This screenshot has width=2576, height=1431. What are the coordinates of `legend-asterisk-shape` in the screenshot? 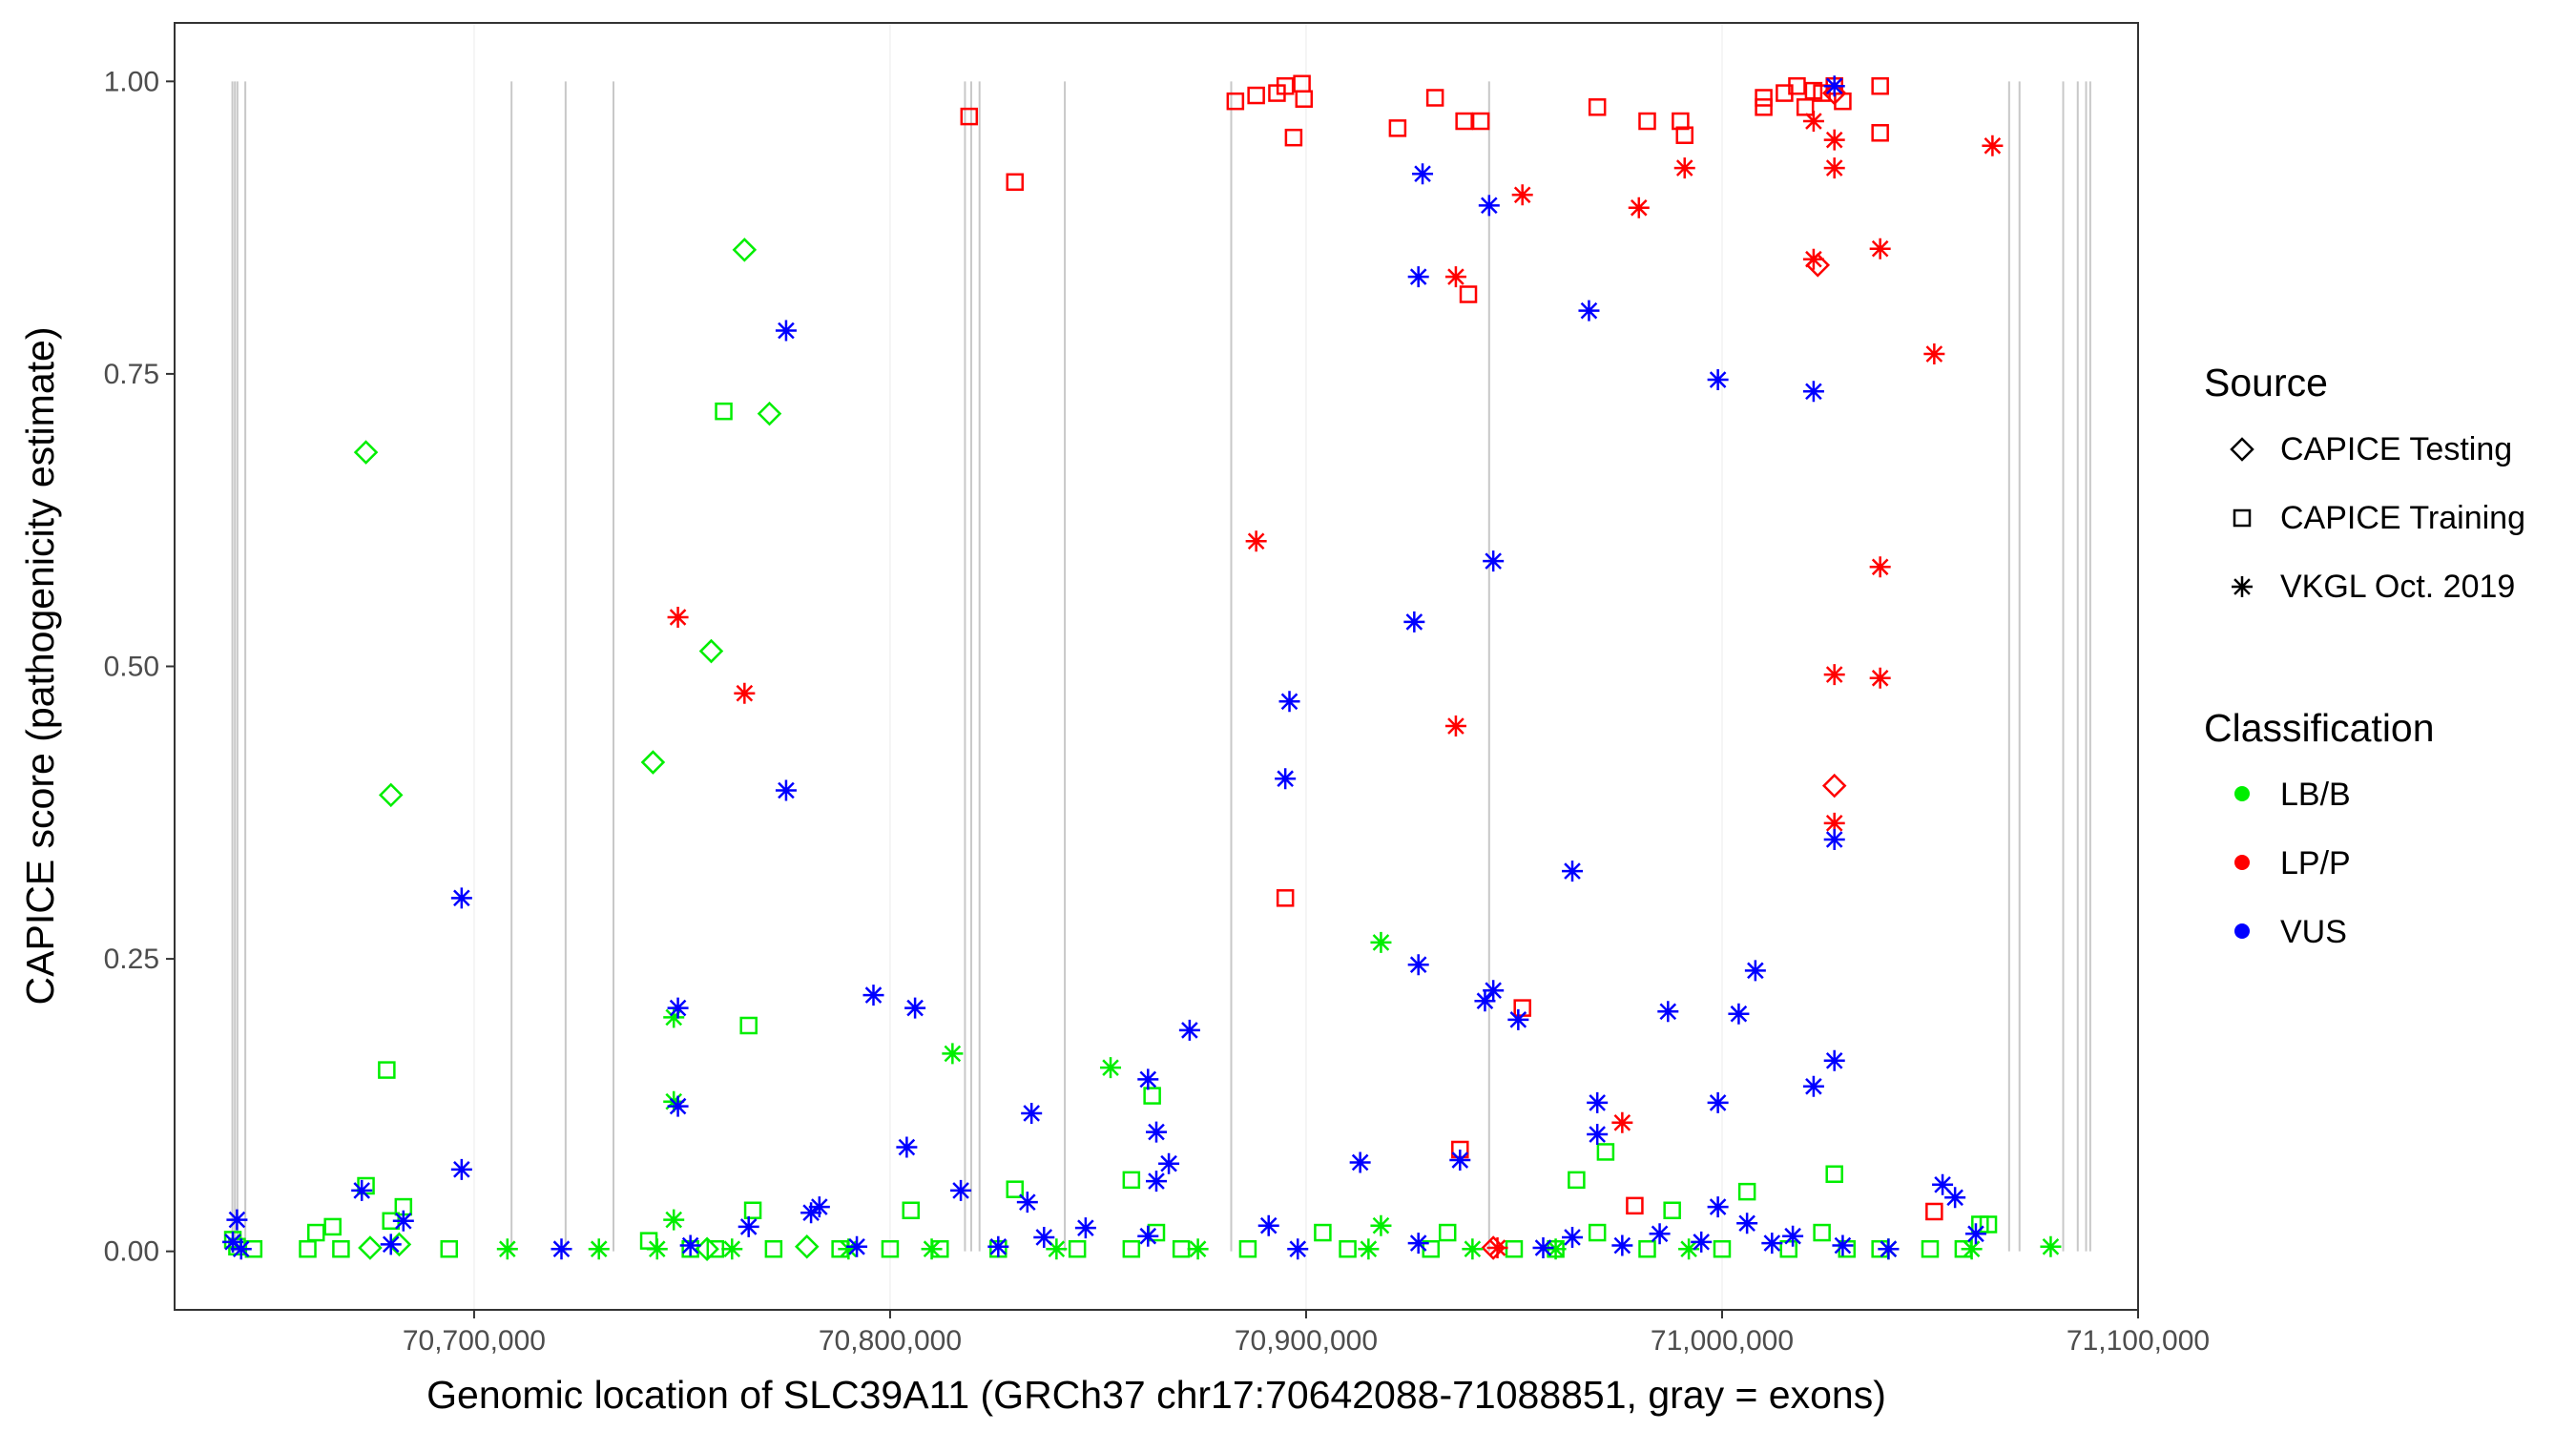 It's located at (2242, 586).